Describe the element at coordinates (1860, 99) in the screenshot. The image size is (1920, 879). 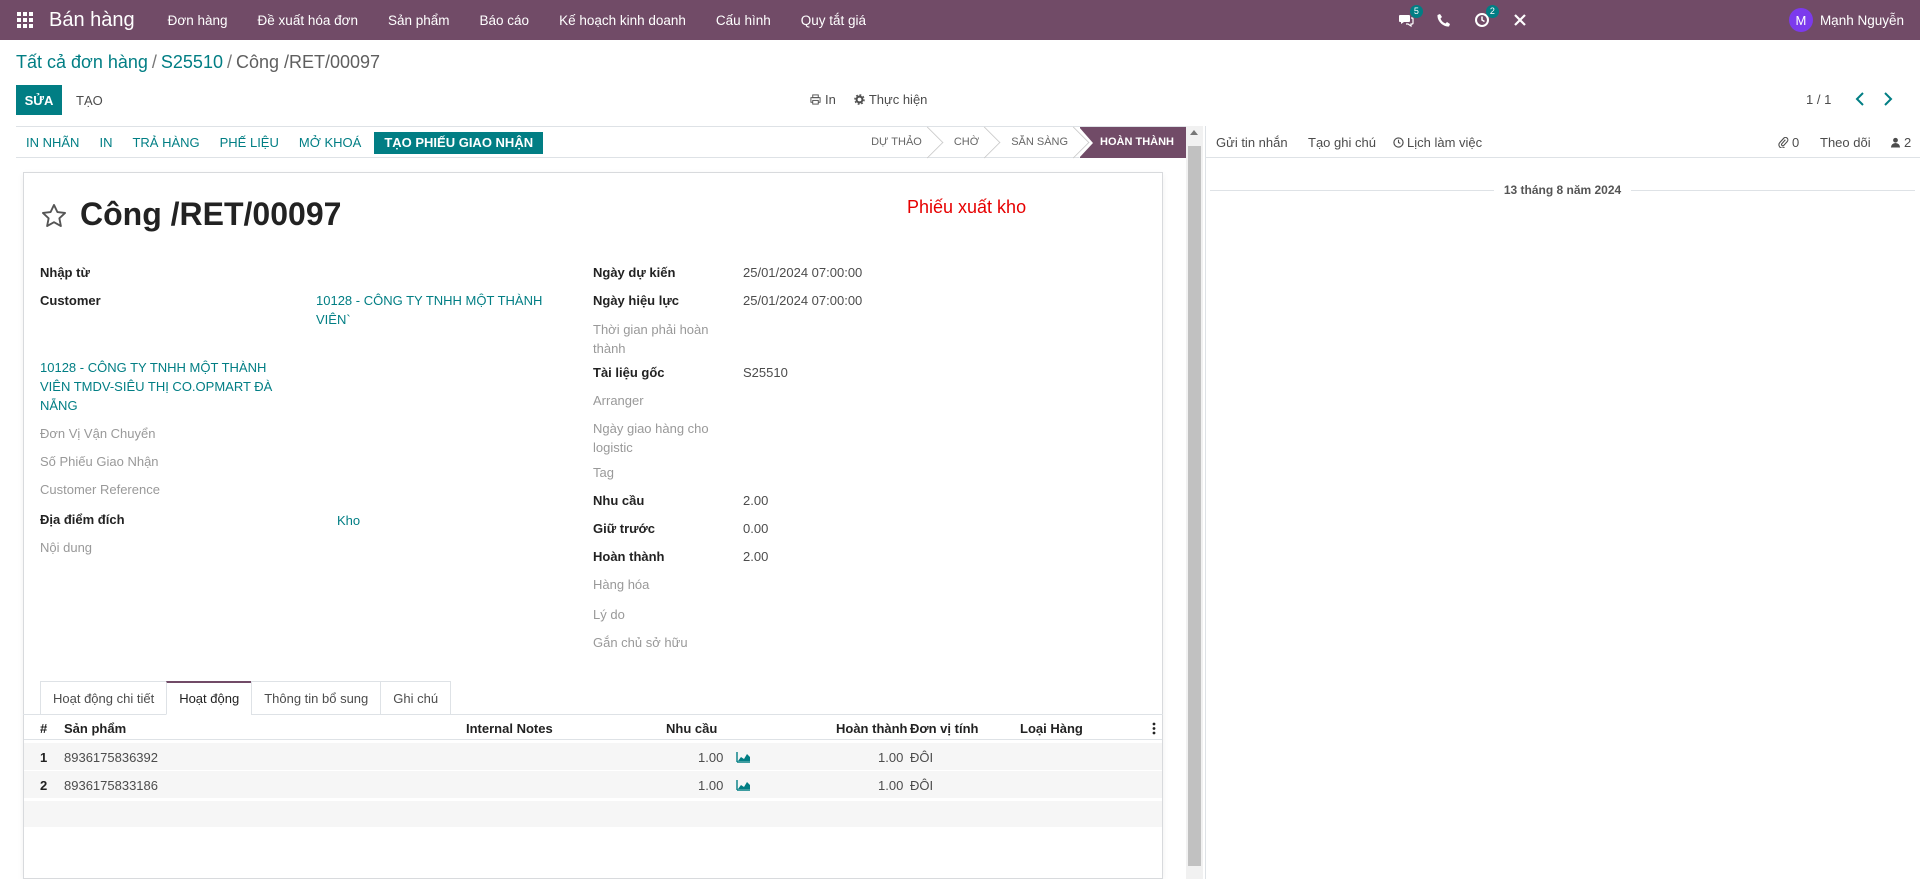
I see `pager-prev-icon` at that location.